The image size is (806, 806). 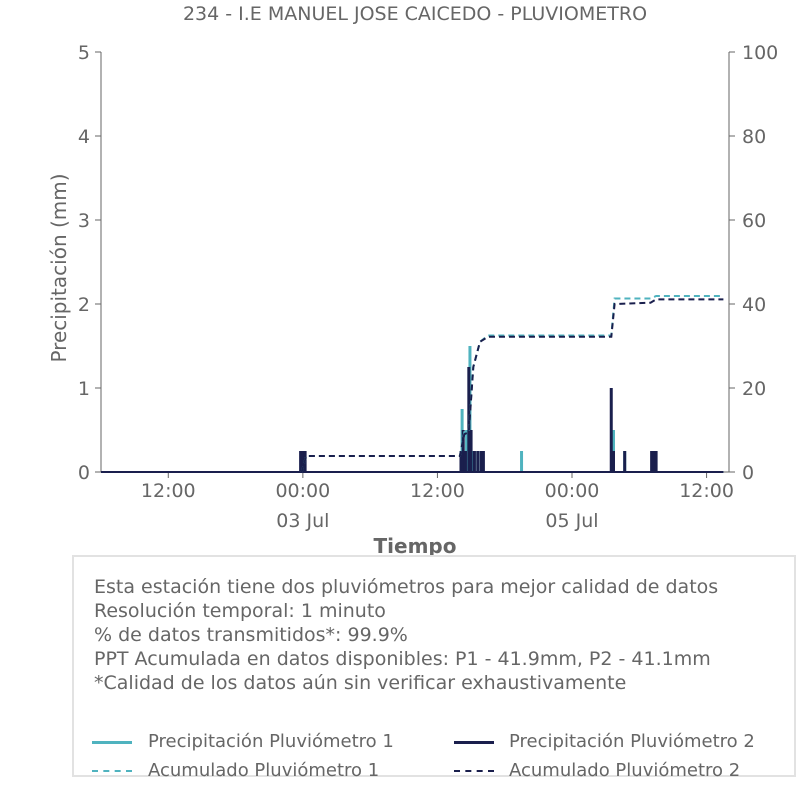 I want to click on y2-tick-label: 60, so click(x=754, y=221).